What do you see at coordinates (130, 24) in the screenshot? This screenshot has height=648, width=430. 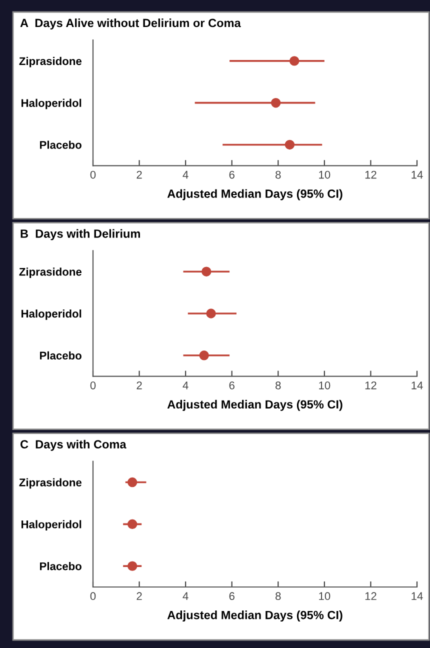 I see `chart-title: A Days Alive without Delirium or Coma` at bounding box center [130, 24].